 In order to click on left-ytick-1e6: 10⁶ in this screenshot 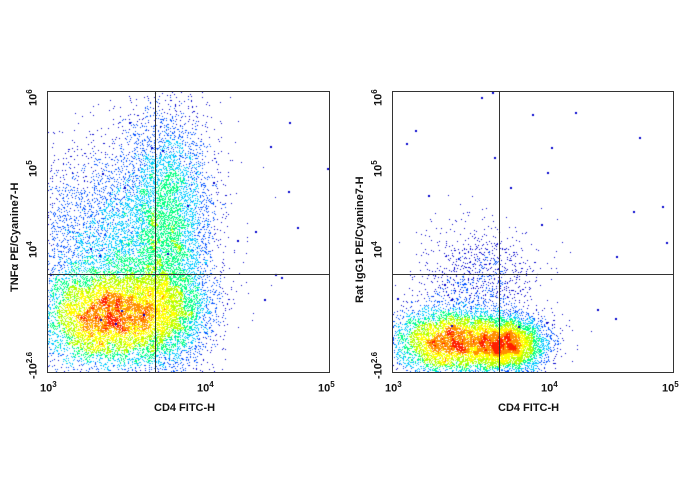, I will do `click(32, 97)`.